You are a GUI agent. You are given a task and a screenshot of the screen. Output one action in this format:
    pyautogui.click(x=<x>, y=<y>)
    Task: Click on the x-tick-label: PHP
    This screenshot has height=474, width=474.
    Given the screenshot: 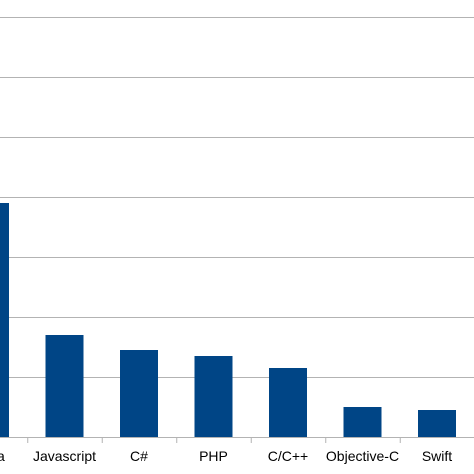 What is the action you would take?
    pyautogui.click(x=213, y=456)
    